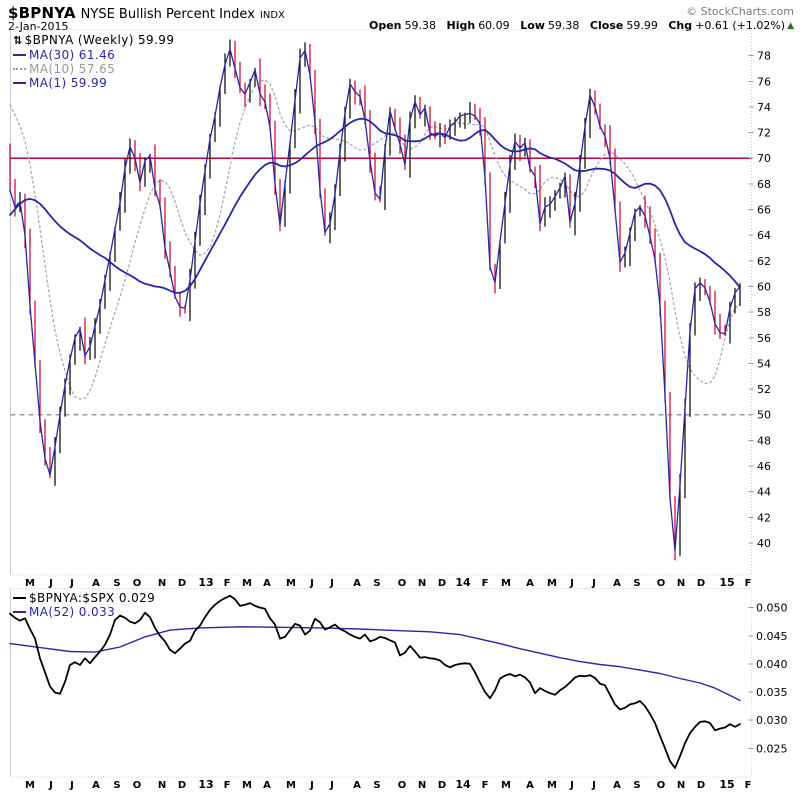 This screenshot has width=800, height=795. I want to click on y-axis-label: 0.025, so click(772, 748).